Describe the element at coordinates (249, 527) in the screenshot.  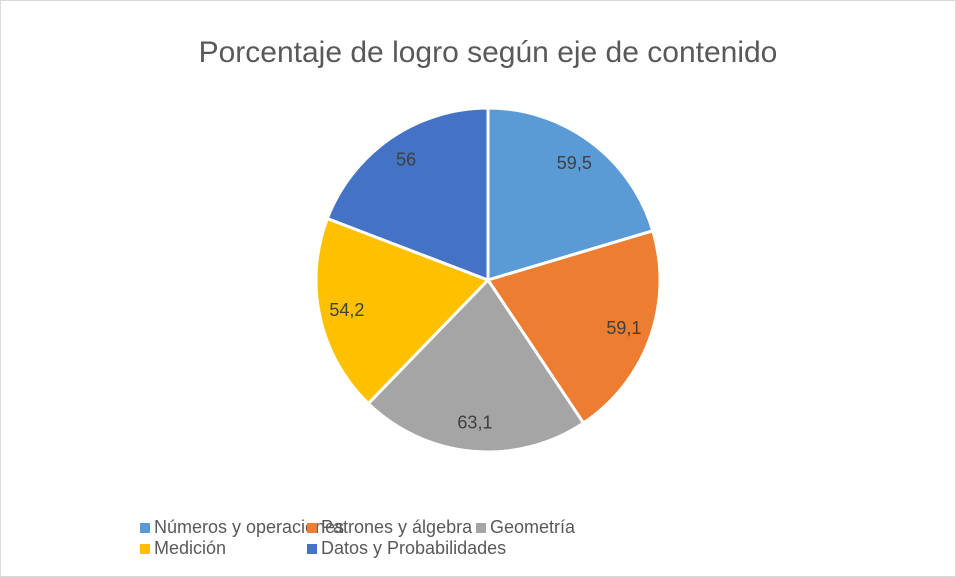
I see `legend-label: Números y operaciones` at that location.